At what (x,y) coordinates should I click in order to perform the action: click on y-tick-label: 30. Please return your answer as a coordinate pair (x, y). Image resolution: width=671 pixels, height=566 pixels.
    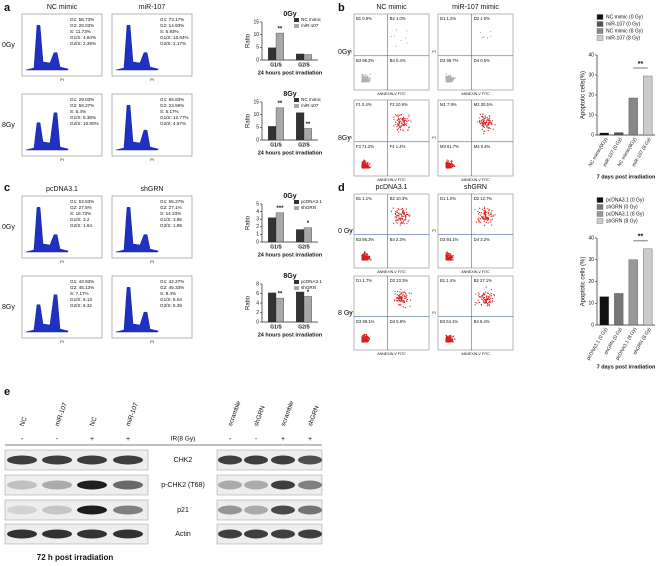
    Looking at the image, I should click on (591, 260).